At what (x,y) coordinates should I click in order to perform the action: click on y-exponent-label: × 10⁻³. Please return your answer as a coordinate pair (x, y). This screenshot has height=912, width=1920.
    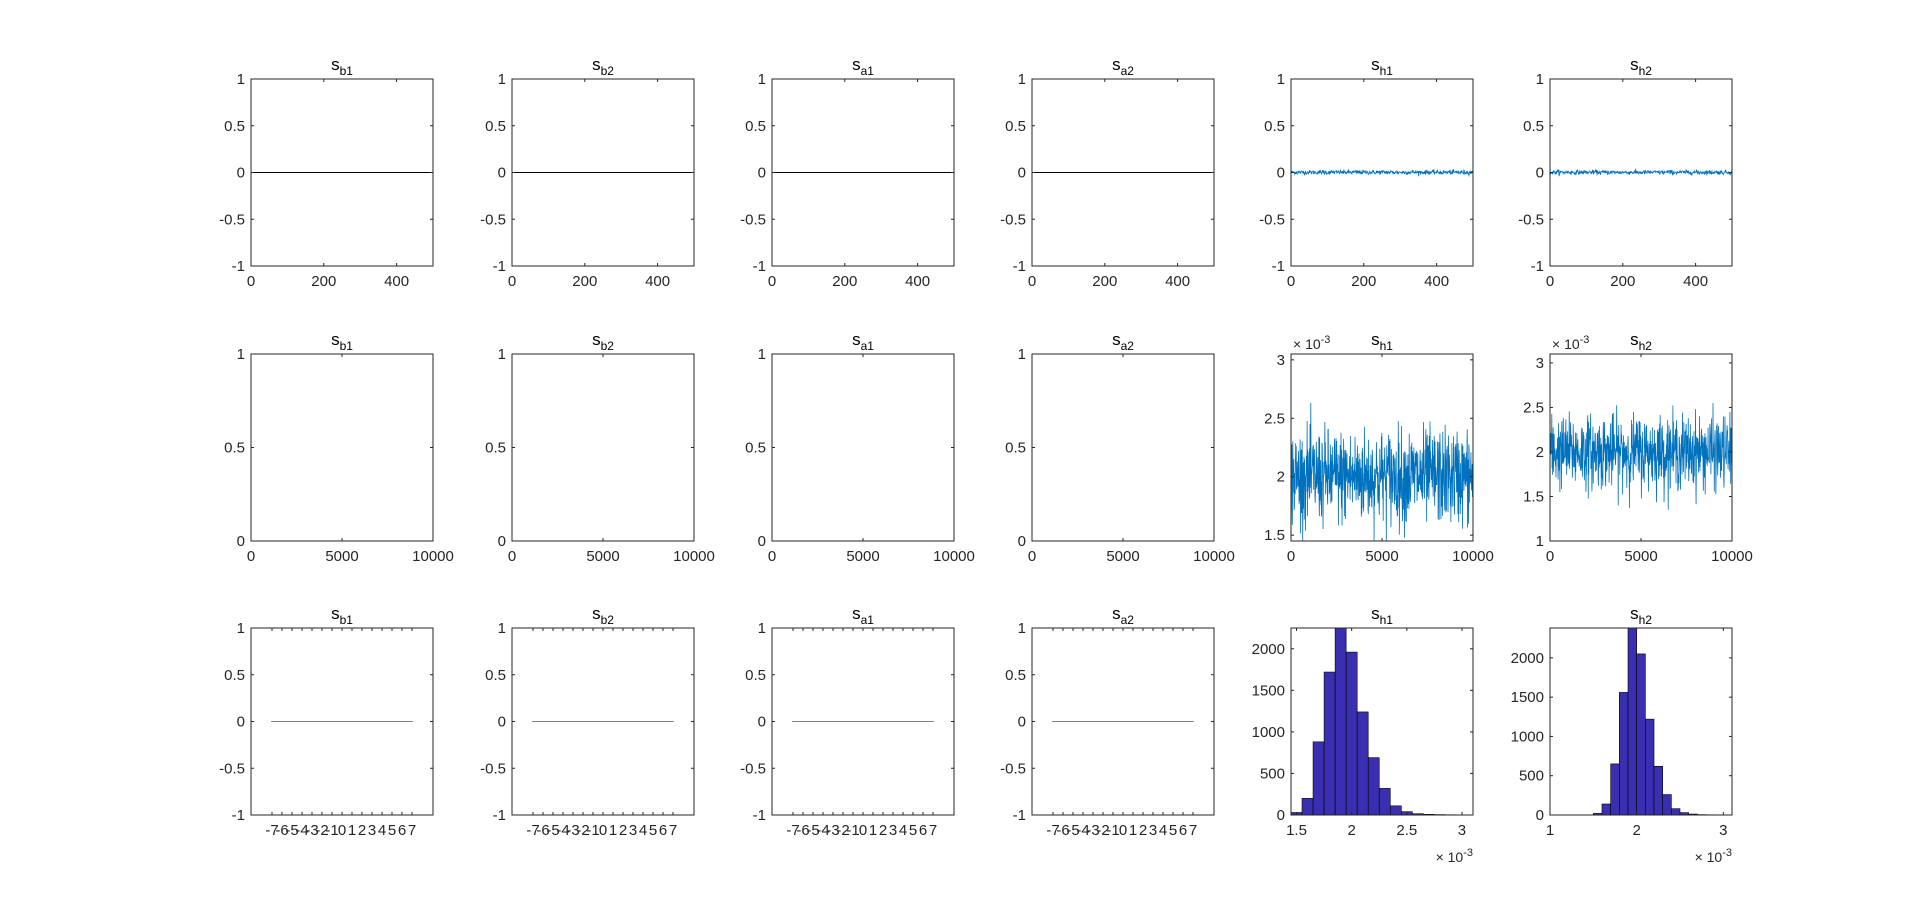
    Looking at the image, I should click on (1570, 343).